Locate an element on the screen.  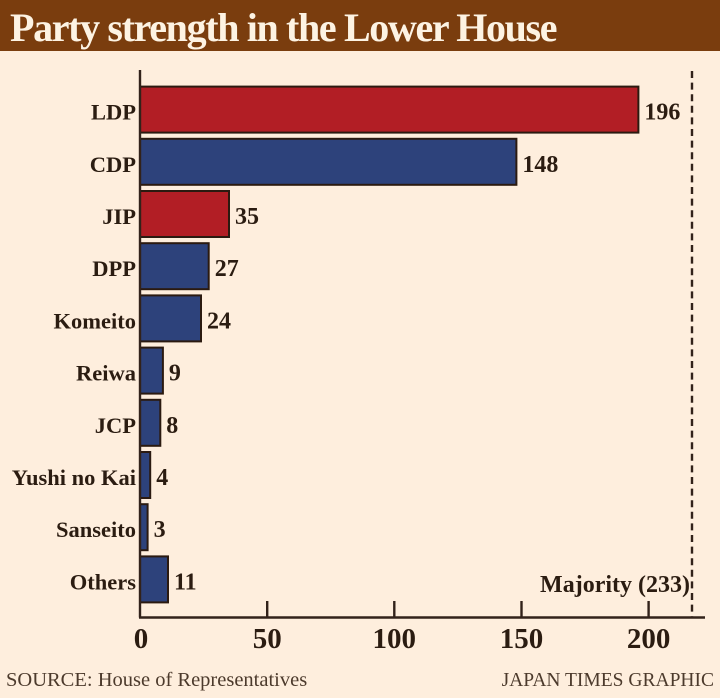
svg-text: Komeito is located at coordinates (95, 320).